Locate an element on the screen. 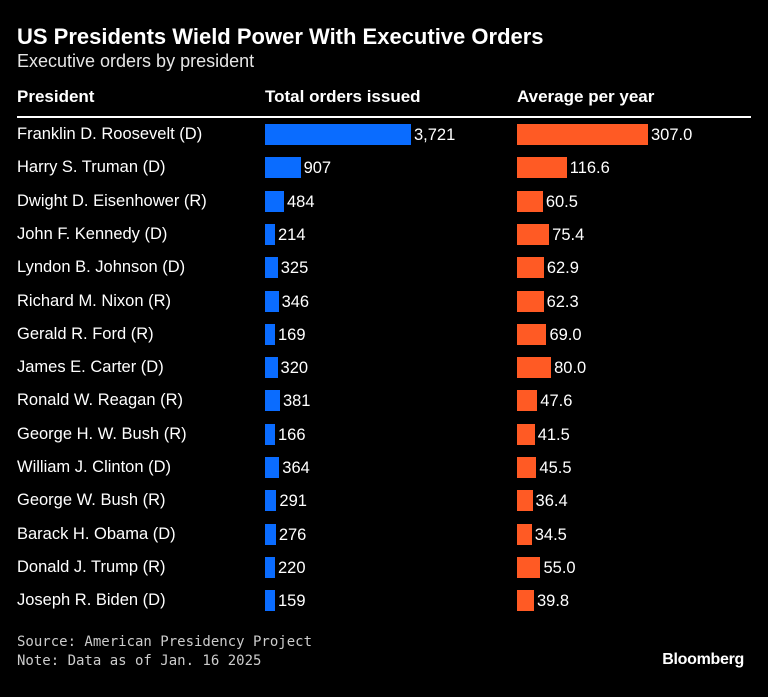 This screenshot has width=768, height=697. president-name: Joseph R. Biden (D) is located at coordinates (91, 600).